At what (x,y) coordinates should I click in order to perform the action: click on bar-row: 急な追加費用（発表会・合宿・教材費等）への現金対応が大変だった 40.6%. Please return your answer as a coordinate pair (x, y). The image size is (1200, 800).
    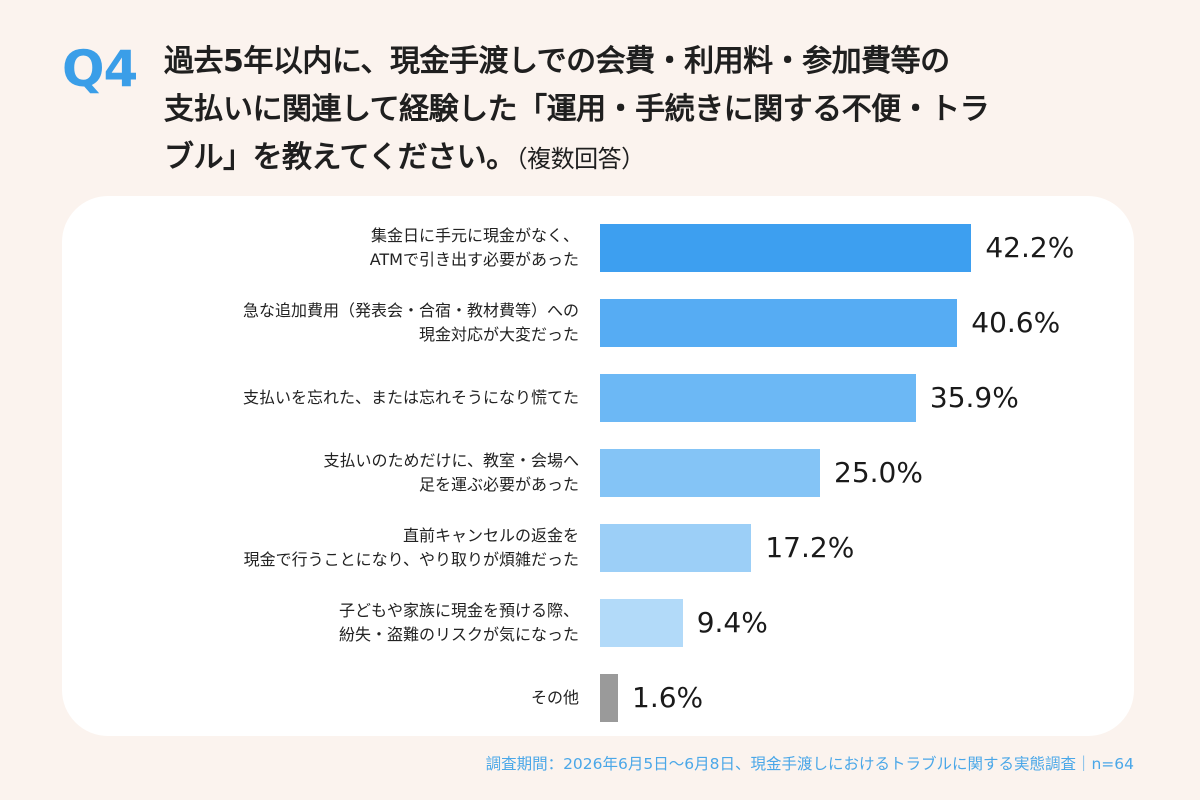
    Looking at the image, I should click on (598, 336).